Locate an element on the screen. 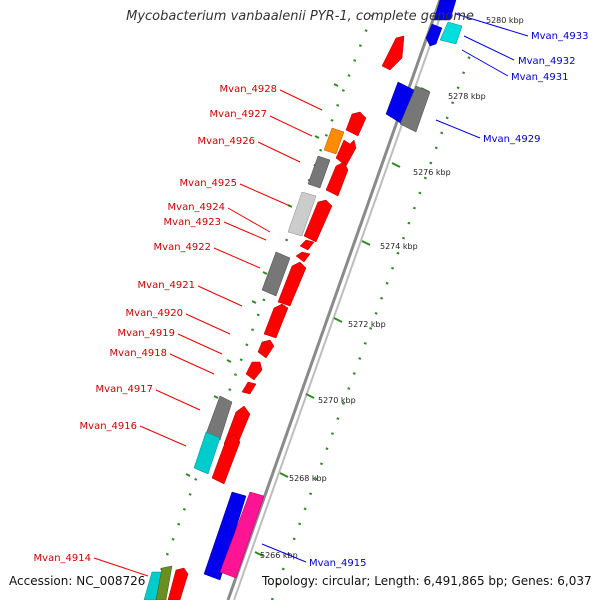 The width and height of the screenshot is (600, 600). tick-label-5274: 5274 kbp is located at coordinates (399, 246).